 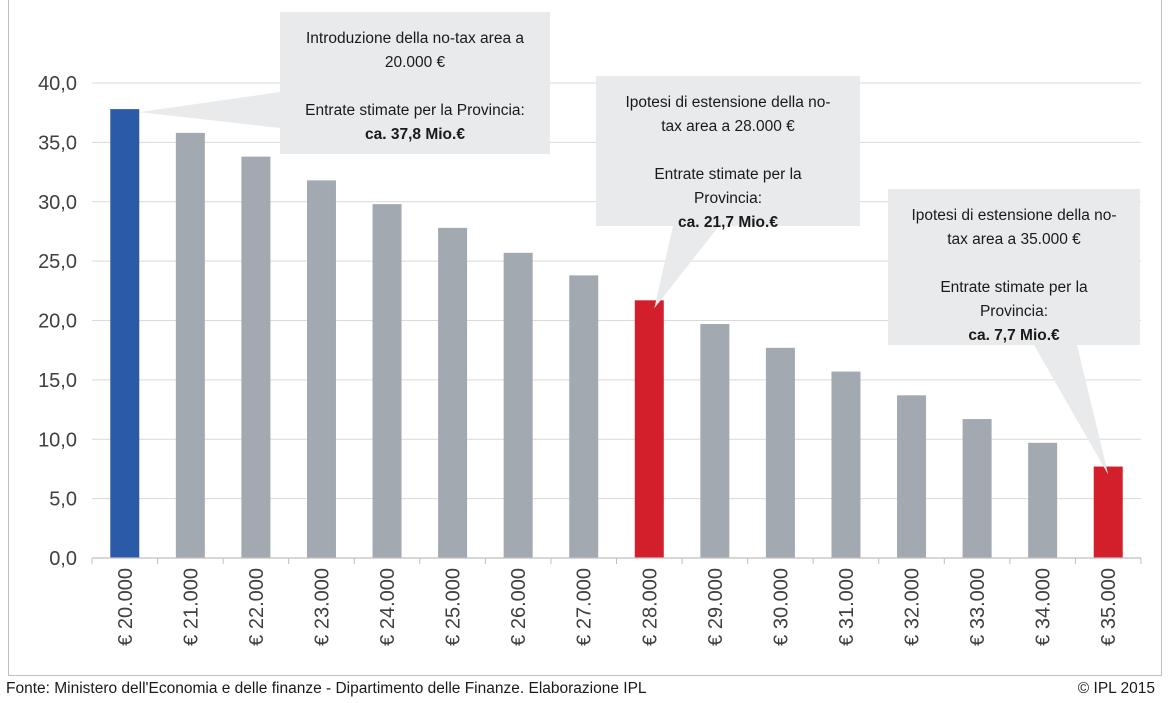 I want to click on y-tick-label: 35,0, so click(x=57, y=143).